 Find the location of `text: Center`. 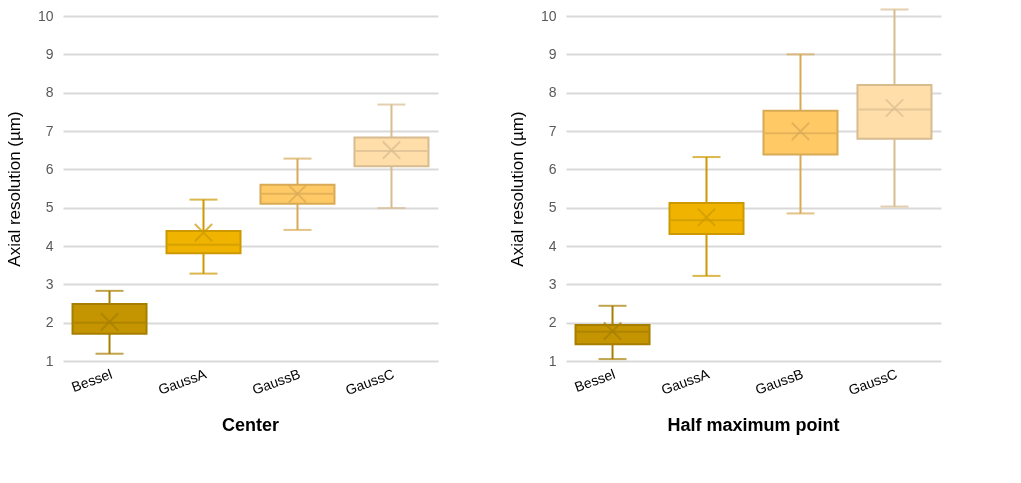

text: Center is located at coordinates (250, 425).